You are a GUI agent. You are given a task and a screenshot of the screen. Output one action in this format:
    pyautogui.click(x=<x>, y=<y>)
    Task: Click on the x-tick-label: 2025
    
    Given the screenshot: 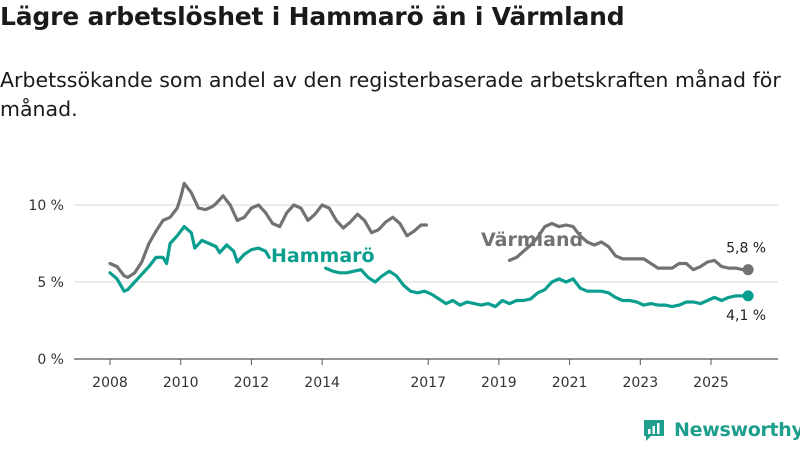 What is the action you would take?
    pyautogui.click(x=711, y=383)
    